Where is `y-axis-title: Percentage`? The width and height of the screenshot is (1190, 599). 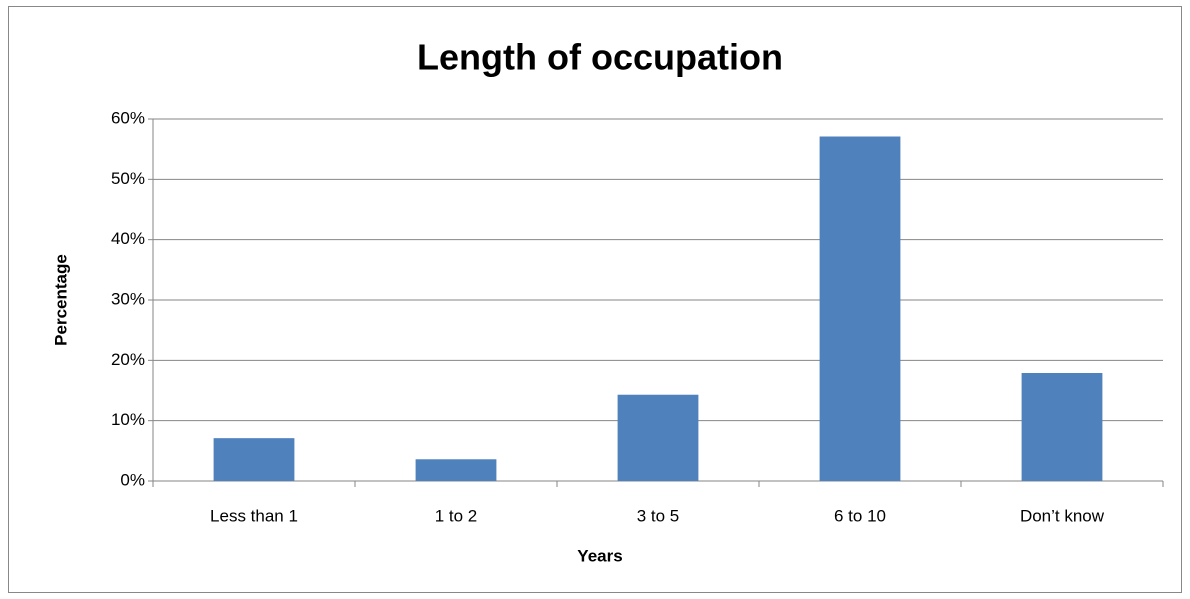
y-axis-title: Percentage is located at coordinates (60, 300).